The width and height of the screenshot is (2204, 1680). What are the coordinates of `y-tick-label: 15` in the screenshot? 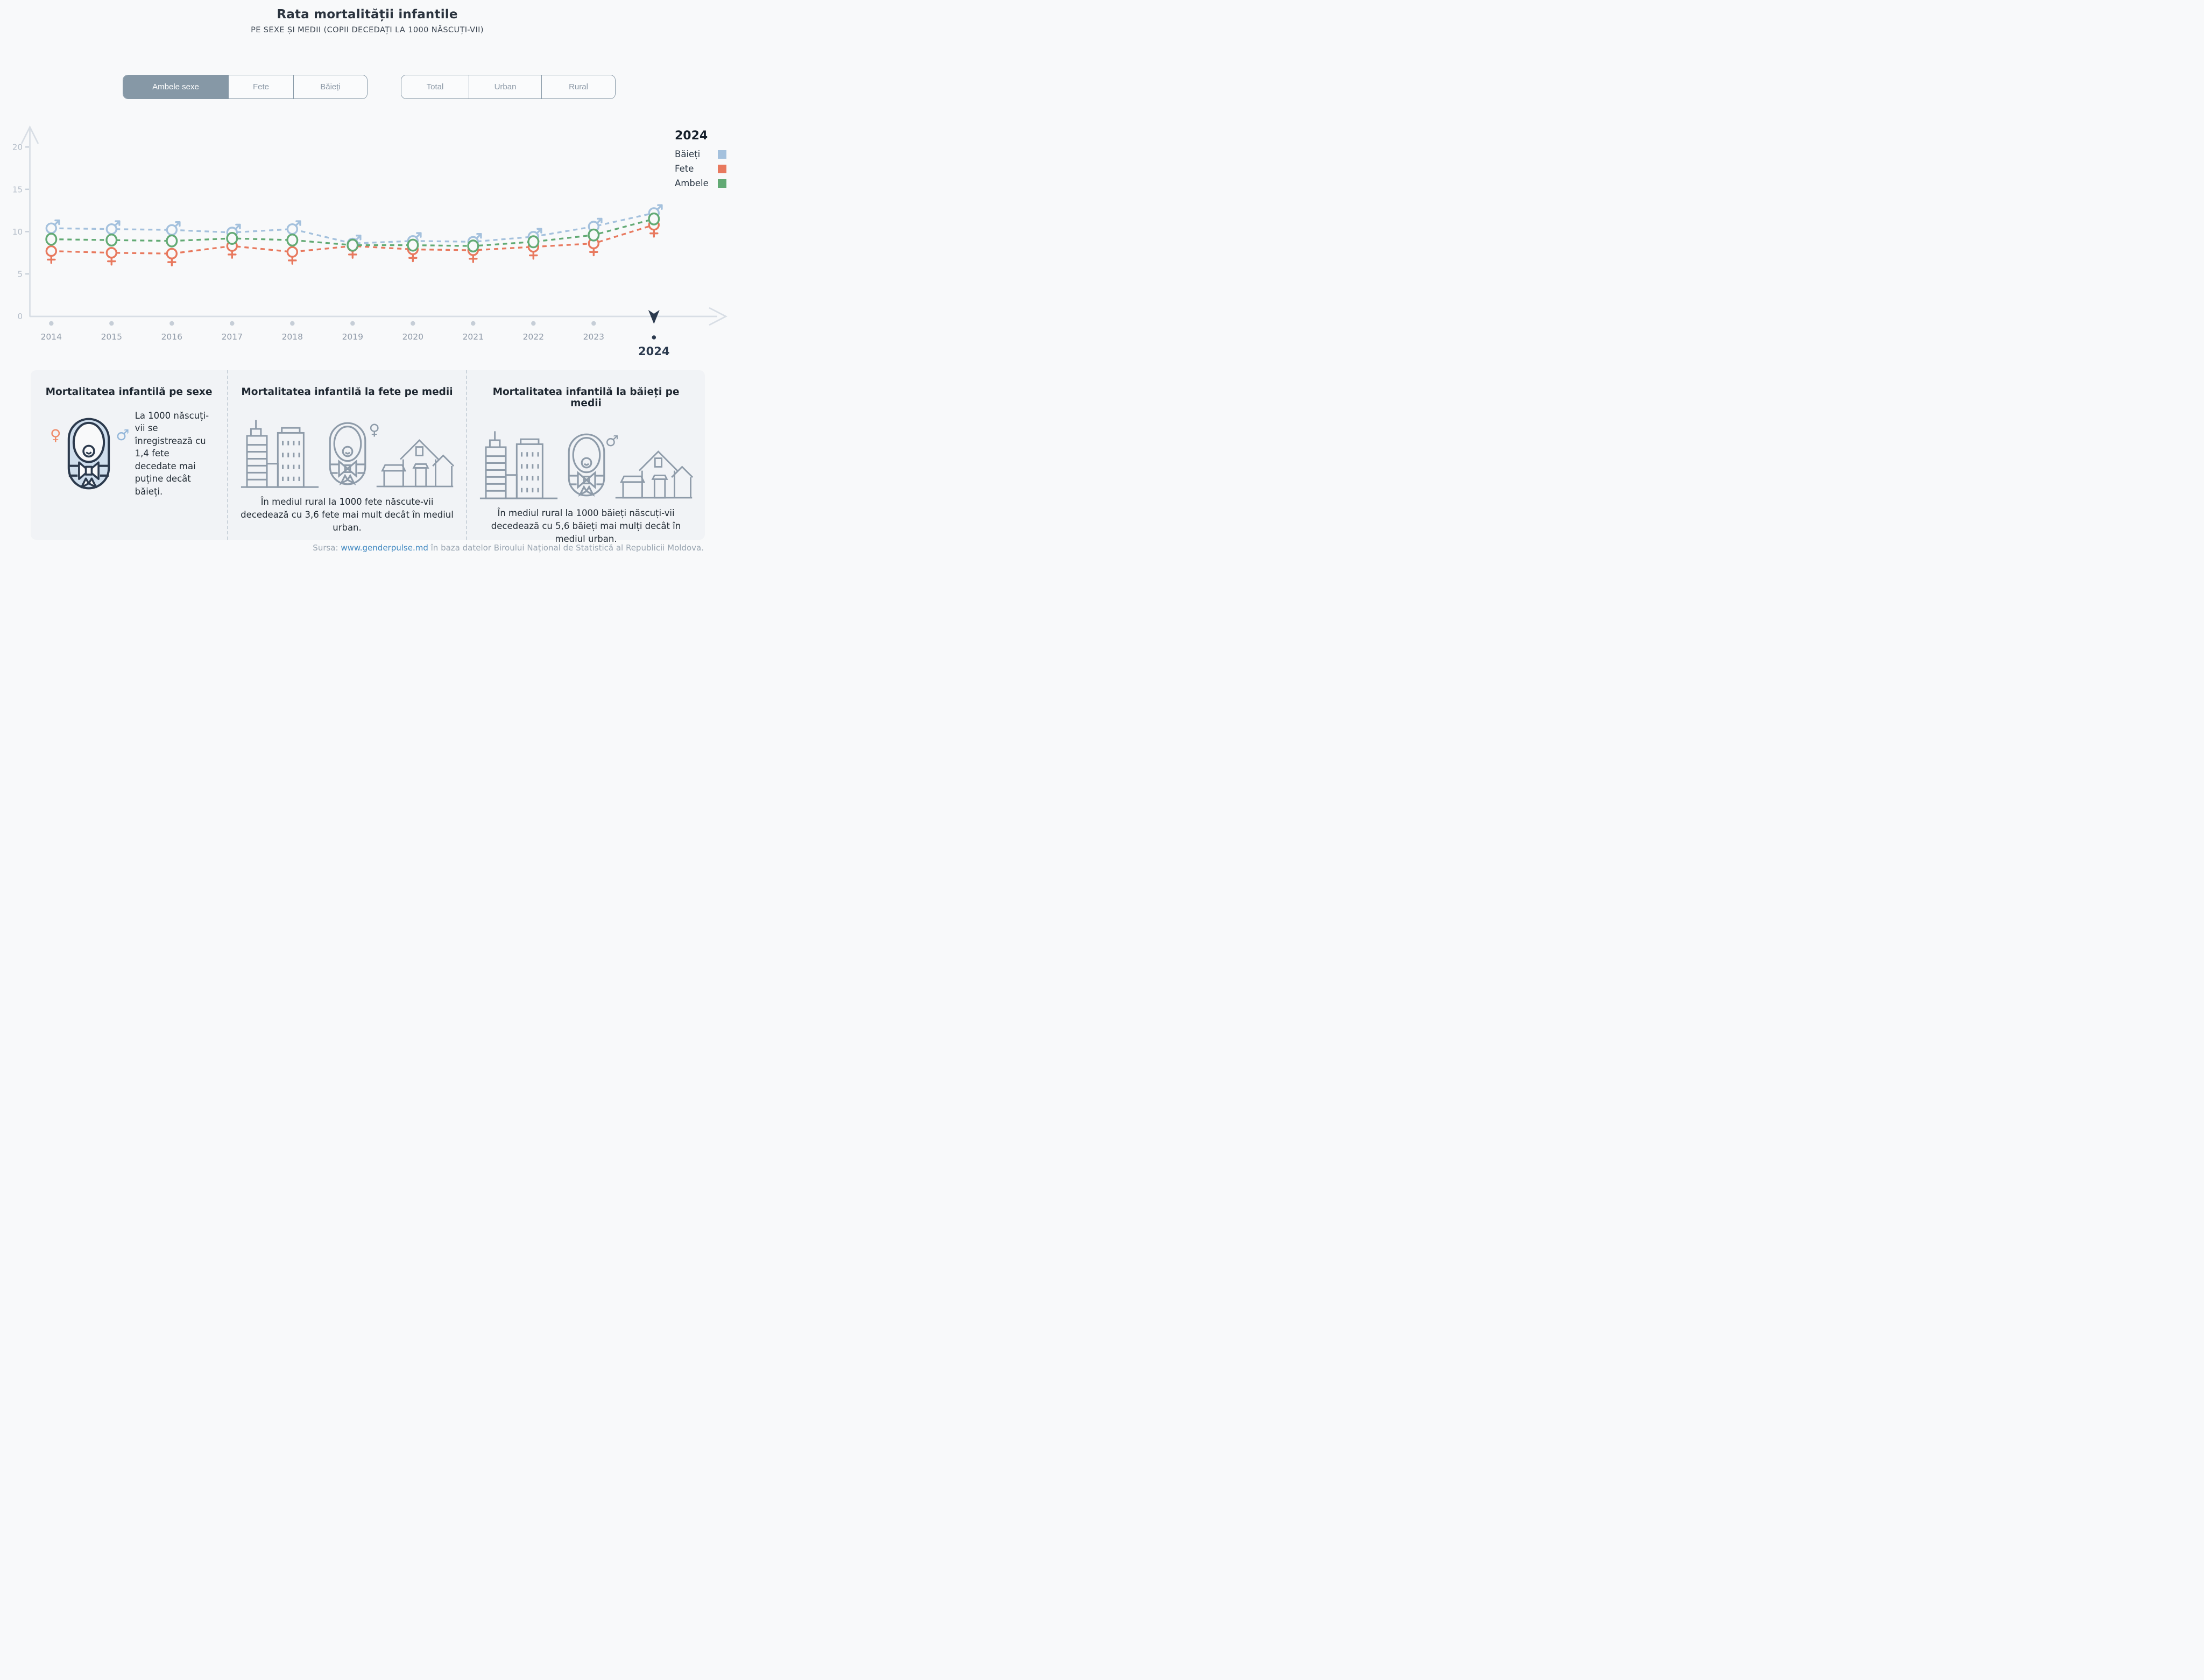 It's located at (17, 190).